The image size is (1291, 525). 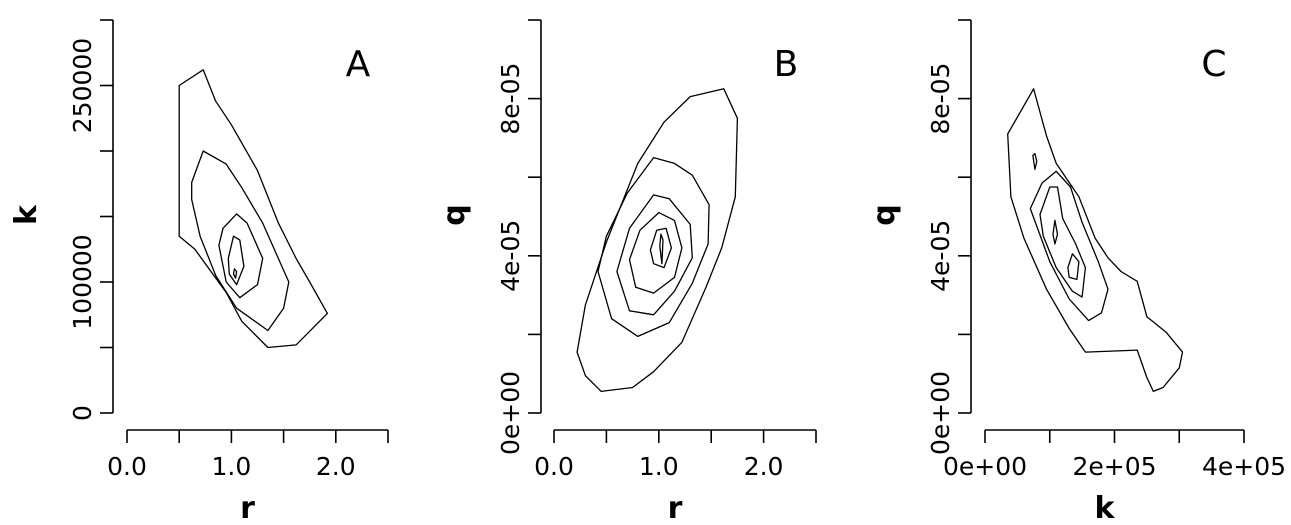 I want to click on y-tick-label: 250000, so click(x=82, y=85).